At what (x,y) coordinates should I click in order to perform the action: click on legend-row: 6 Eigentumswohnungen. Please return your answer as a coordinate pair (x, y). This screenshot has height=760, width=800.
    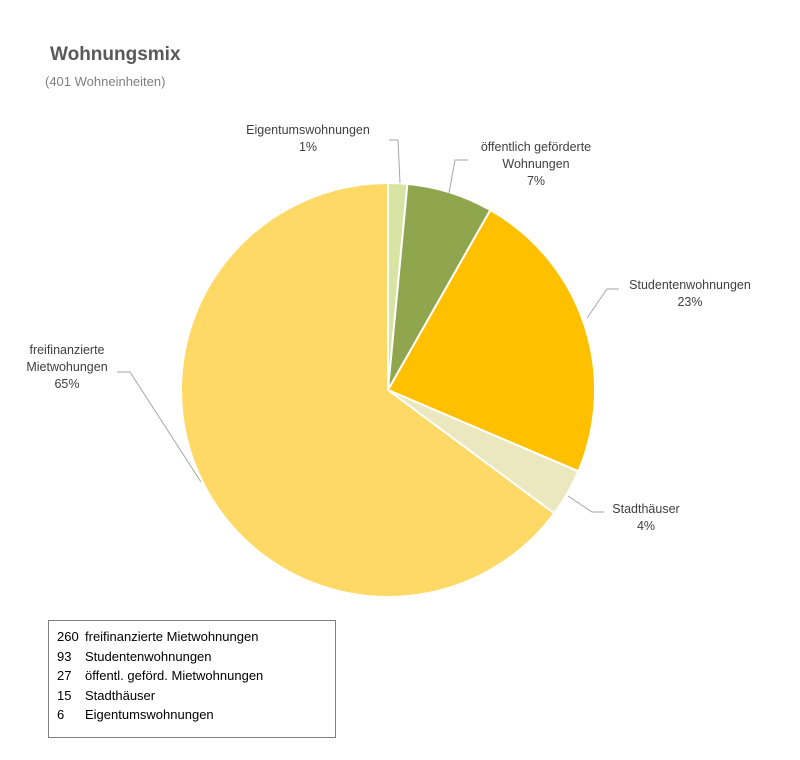
    Looking at the image, I should click on (196, 715).